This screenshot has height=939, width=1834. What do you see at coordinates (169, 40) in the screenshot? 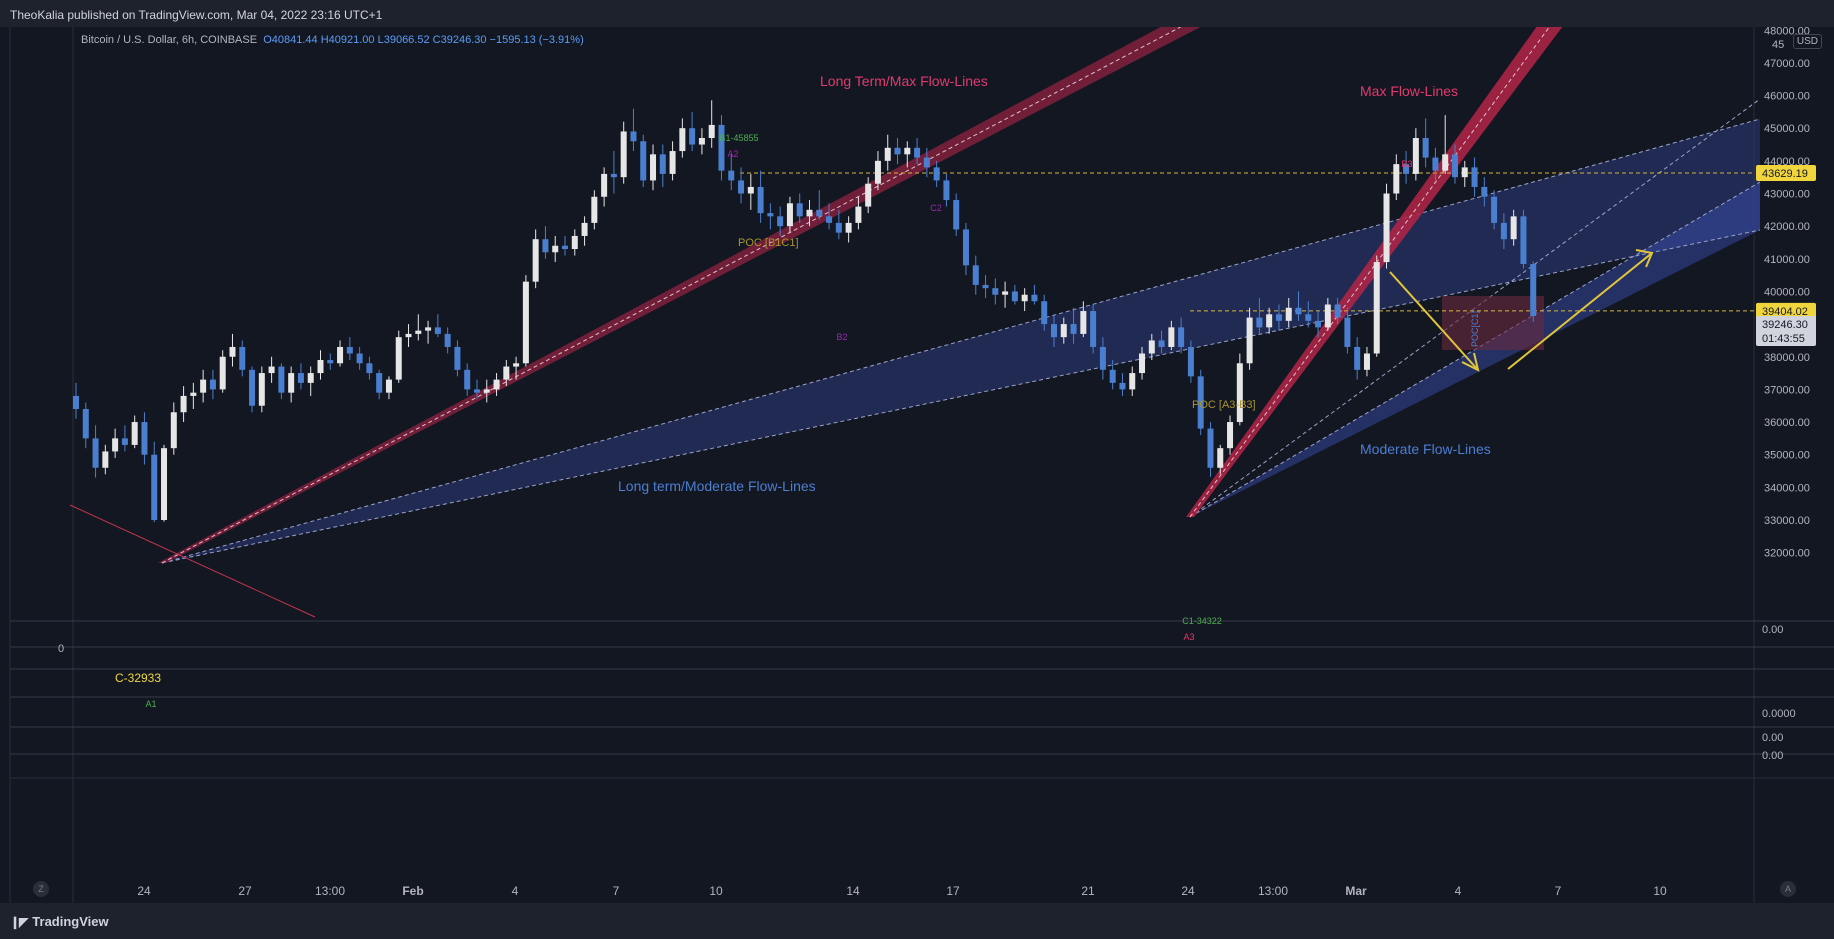
I see `legend-symbol: Bitcoin / U.S. Dollar, 6h, COINBASE` at bounding box center [169, 40].